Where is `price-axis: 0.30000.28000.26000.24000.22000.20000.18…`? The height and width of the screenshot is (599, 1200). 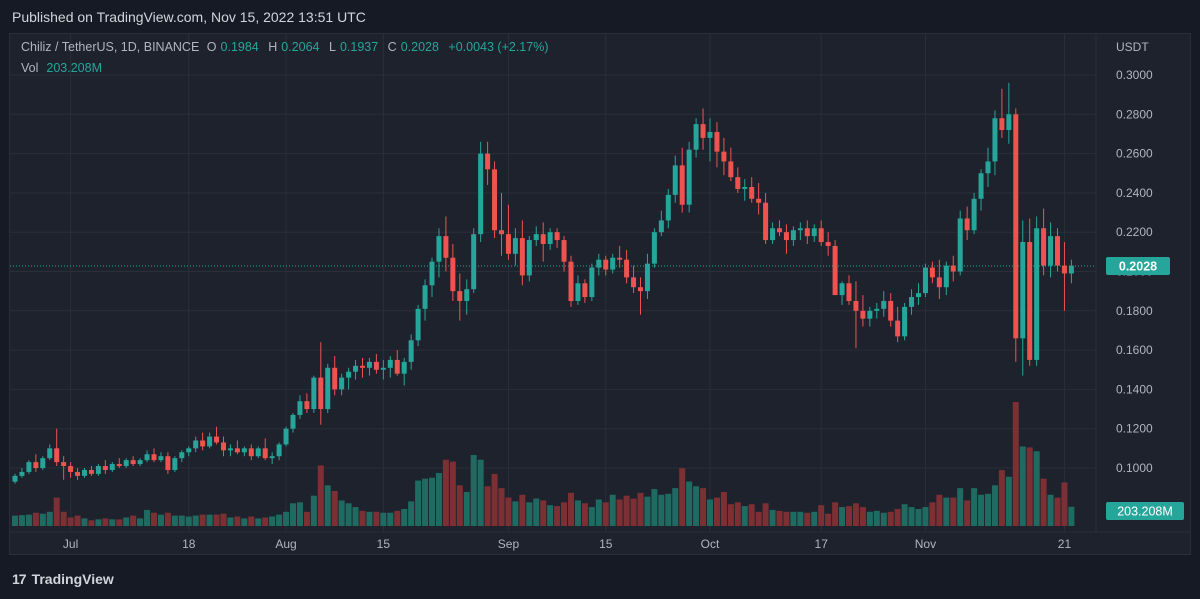 price-axis: 0.30000.28000.26000.24000.22000.20000.18… is located at coordinates (1134, 271).